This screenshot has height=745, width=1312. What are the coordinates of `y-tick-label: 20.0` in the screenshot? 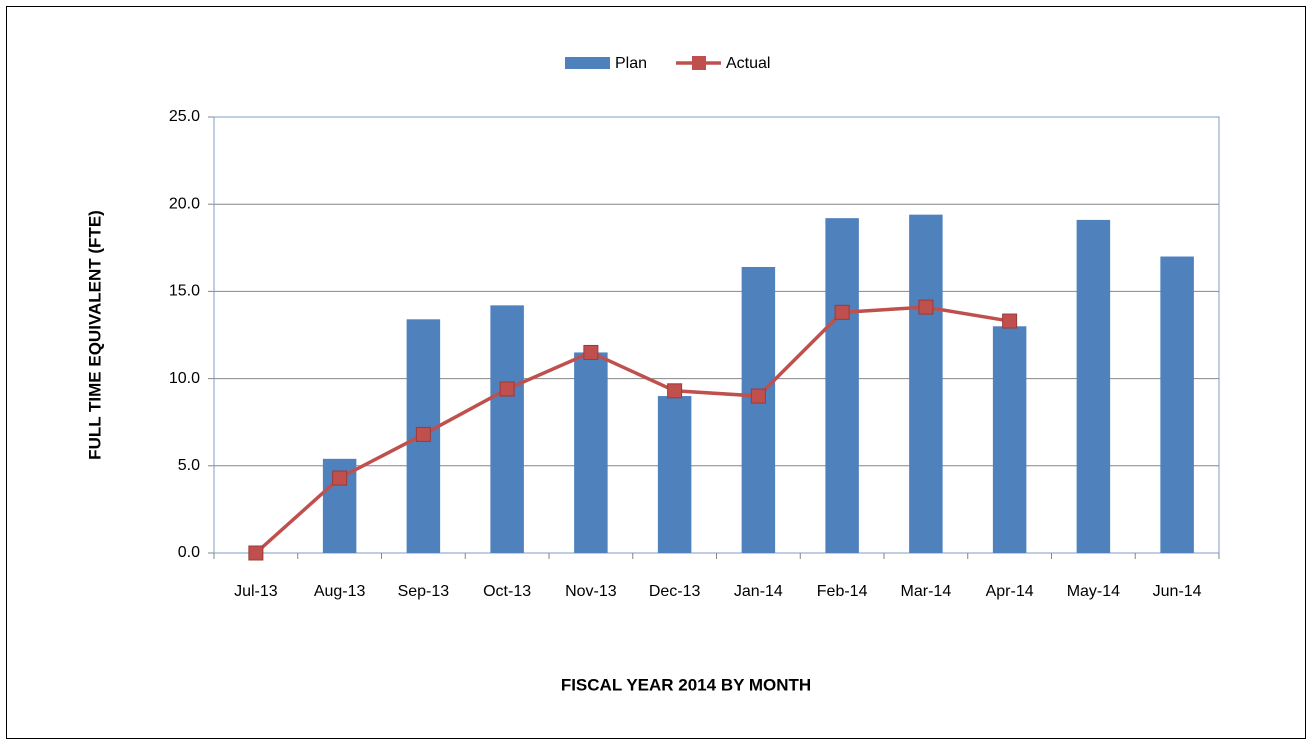 It's located at (184, 203).